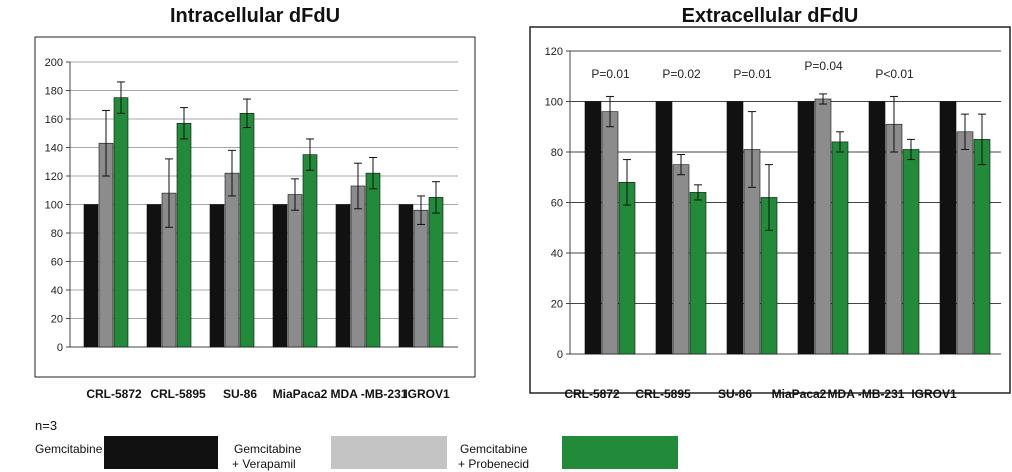 This screenshot has width=1012, height=472. What do you see at coordinates (54, 92) in the screenshot?
I see `intracellular-ytick-label: 180` at bounding box center [54, 92].